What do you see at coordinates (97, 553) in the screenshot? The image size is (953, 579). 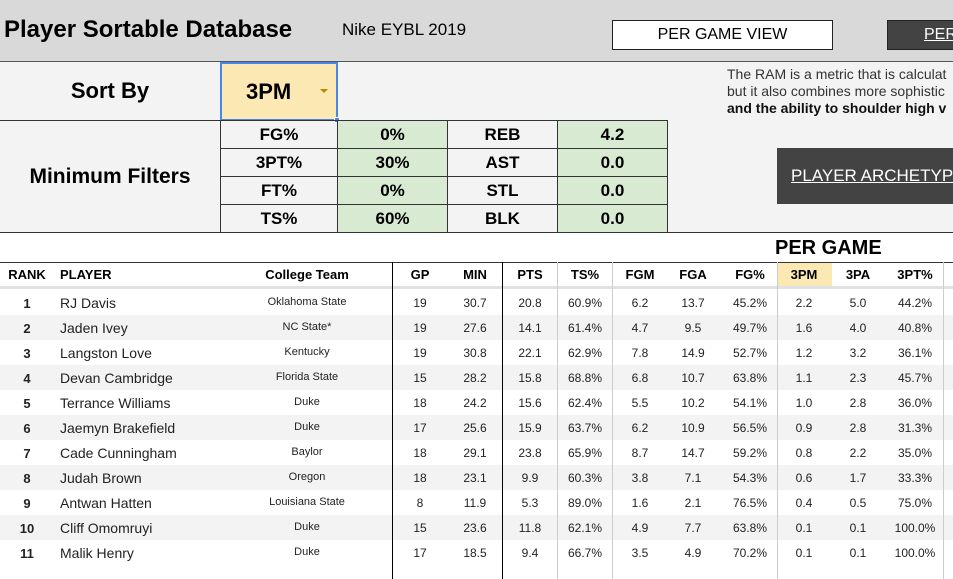 I see `cell-player: Malik Henry` at bounding box center [97, 553].